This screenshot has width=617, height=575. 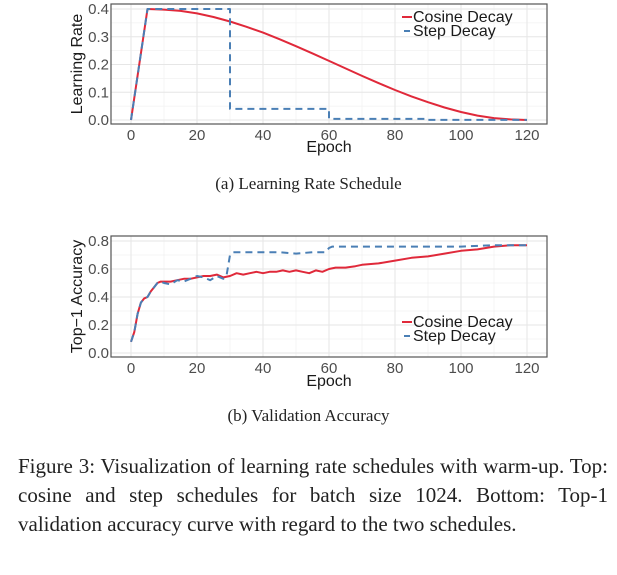 What do you see at coordinates (308, 183) in the screenshot?
I see `subcaption-a: (a) Learning Rate Schedule` at bounding box center [308, 183].